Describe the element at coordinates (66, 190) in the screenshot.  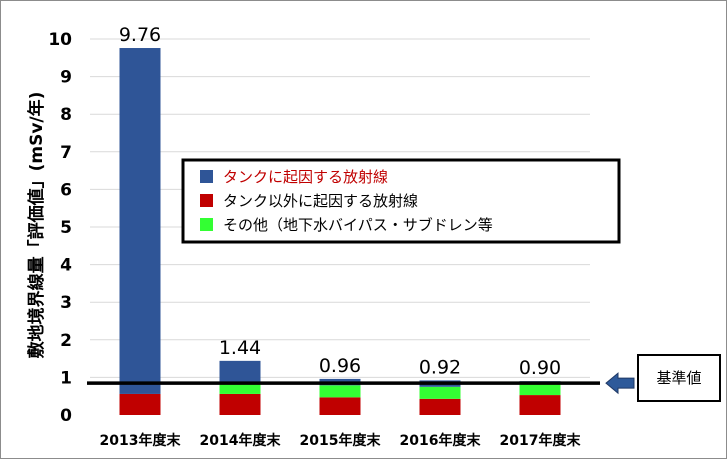
I see `y-tick-label: 6` at that location.